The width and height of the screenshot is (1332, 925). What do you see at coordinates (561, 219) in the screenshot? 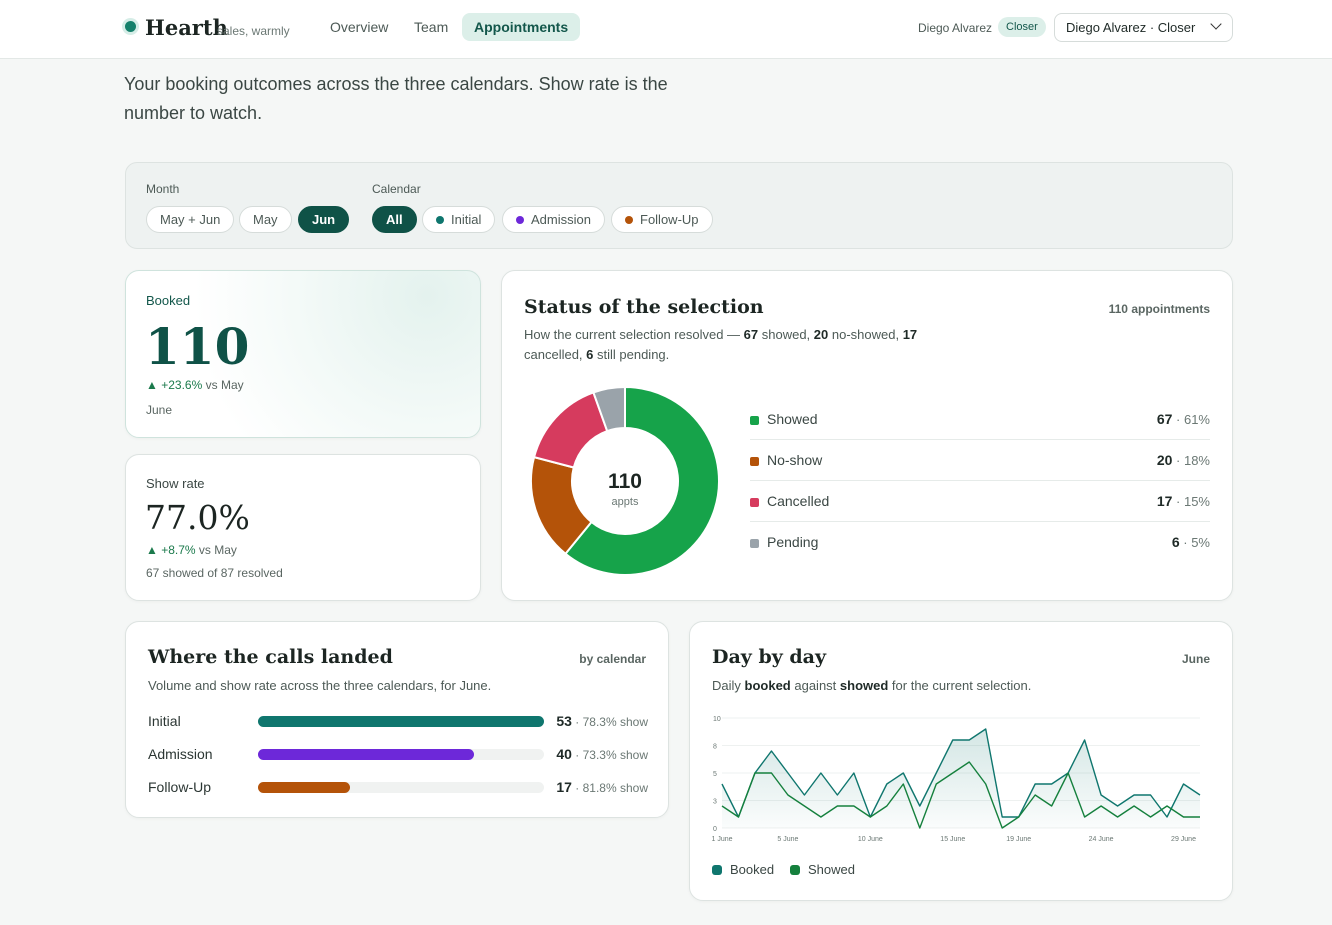
I see `calendar-chip-admission-label: Admission` at bounding box center [561, 219].